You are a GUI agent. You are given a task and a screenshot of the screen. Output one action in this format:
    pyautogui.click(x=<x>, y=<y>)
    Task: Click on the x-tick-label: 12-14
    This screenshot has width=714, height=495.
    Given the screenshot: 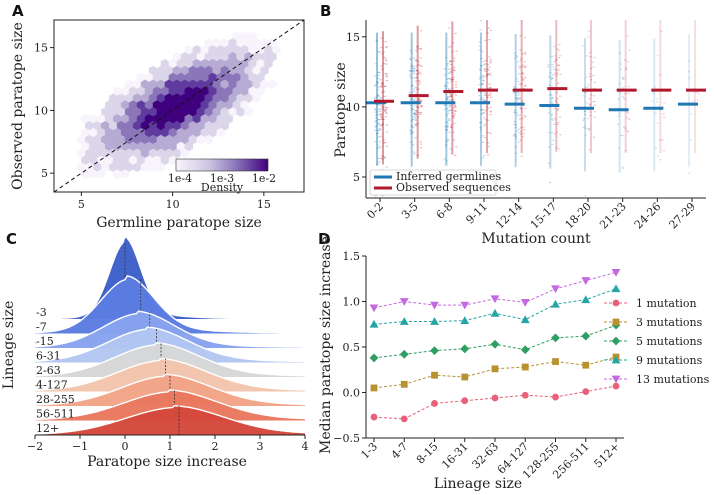 What is the action you would take?
    pyautogui.click(x=509, y=216)
    